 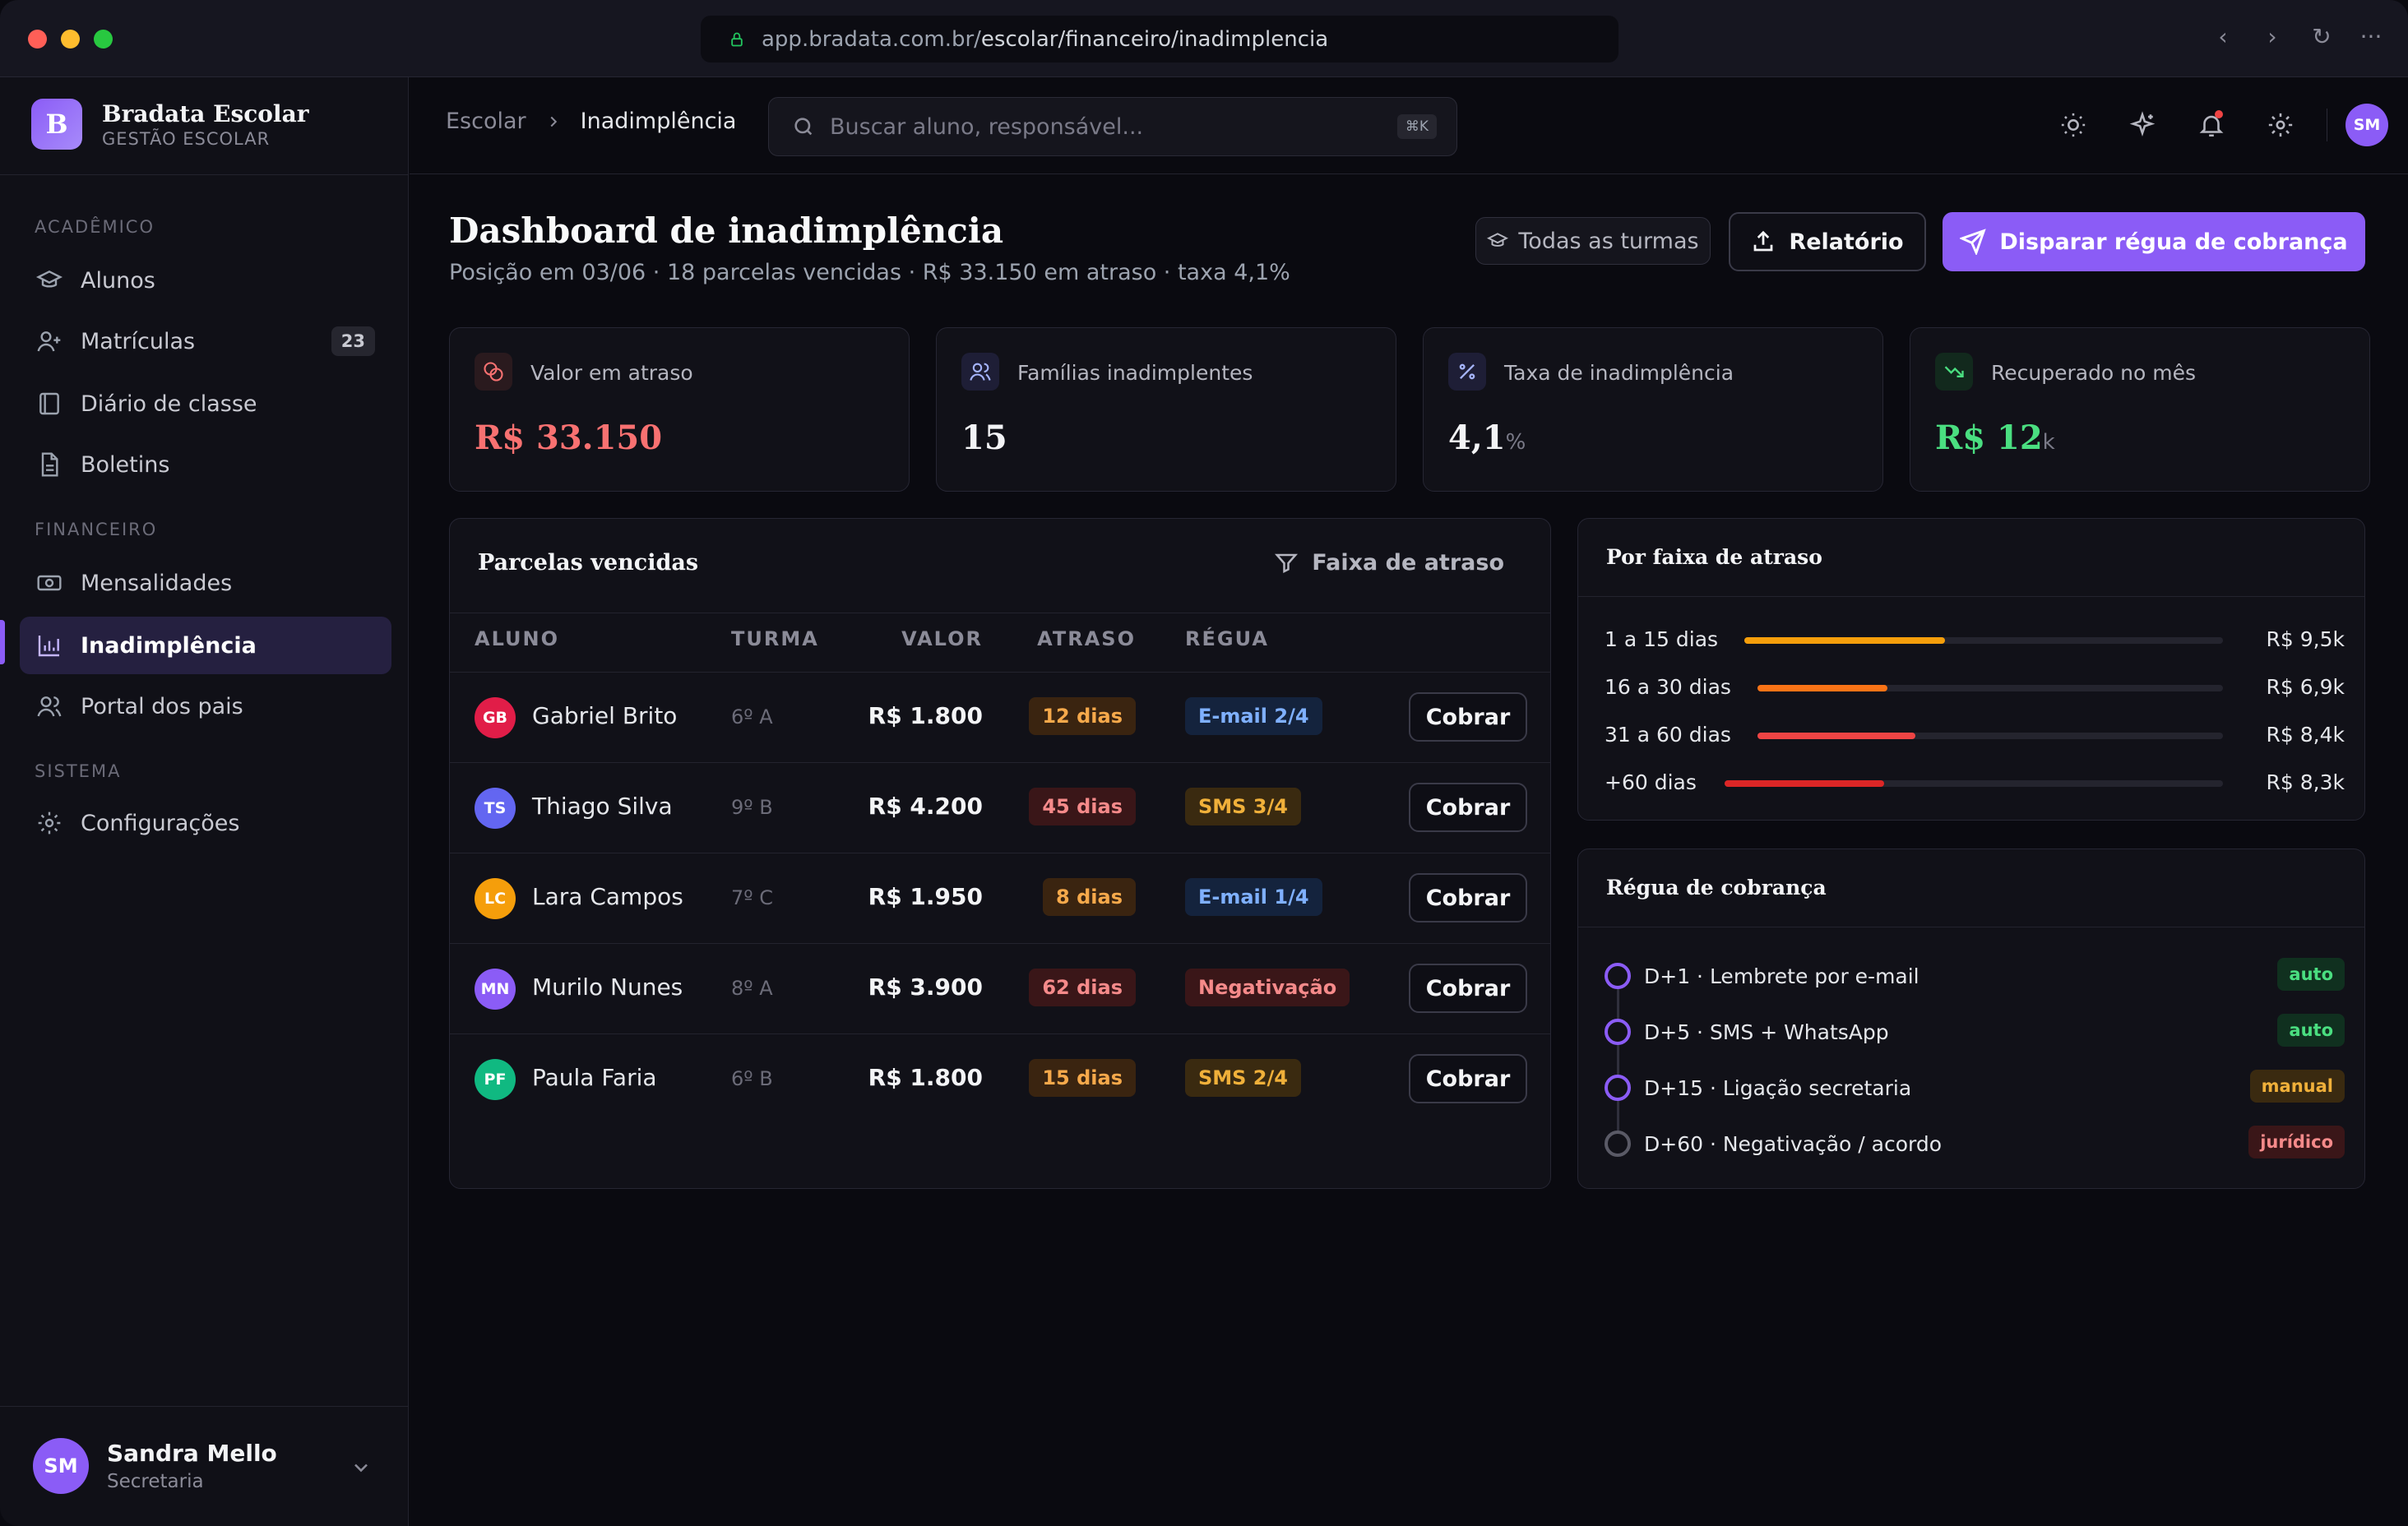 What do you see at coordinates (61, 1466) in the screenshot?
I see `user-avatar: SM` at bounding box center [61, 1466].